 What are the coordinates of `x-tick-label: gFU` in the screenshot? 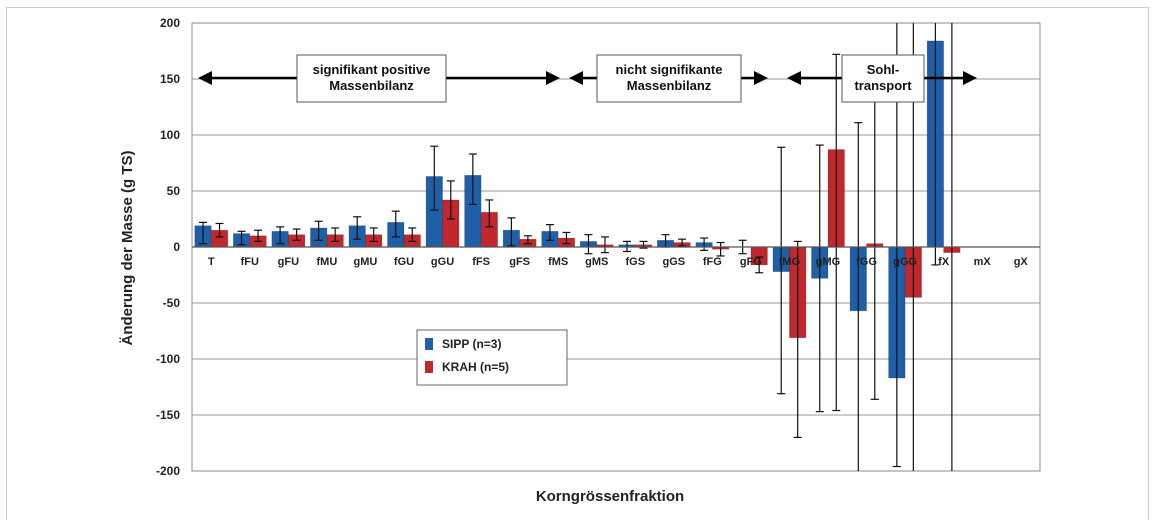 It's located at (288, 262).